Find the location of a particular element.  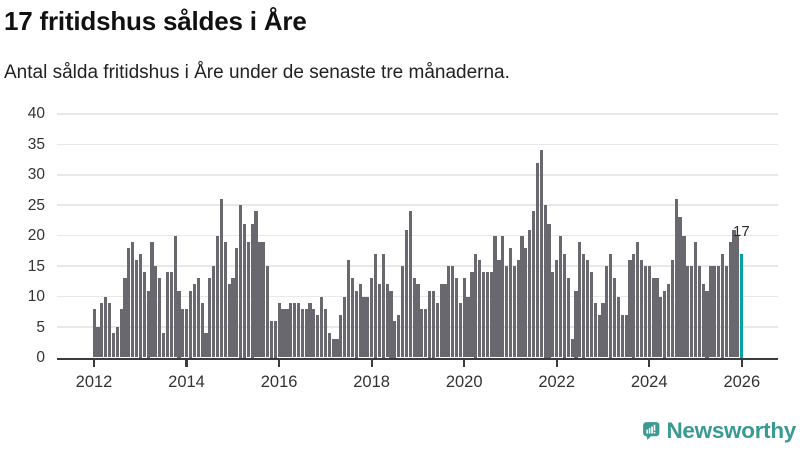

y-axis-label: 5 is located at coordinates (40, 327).